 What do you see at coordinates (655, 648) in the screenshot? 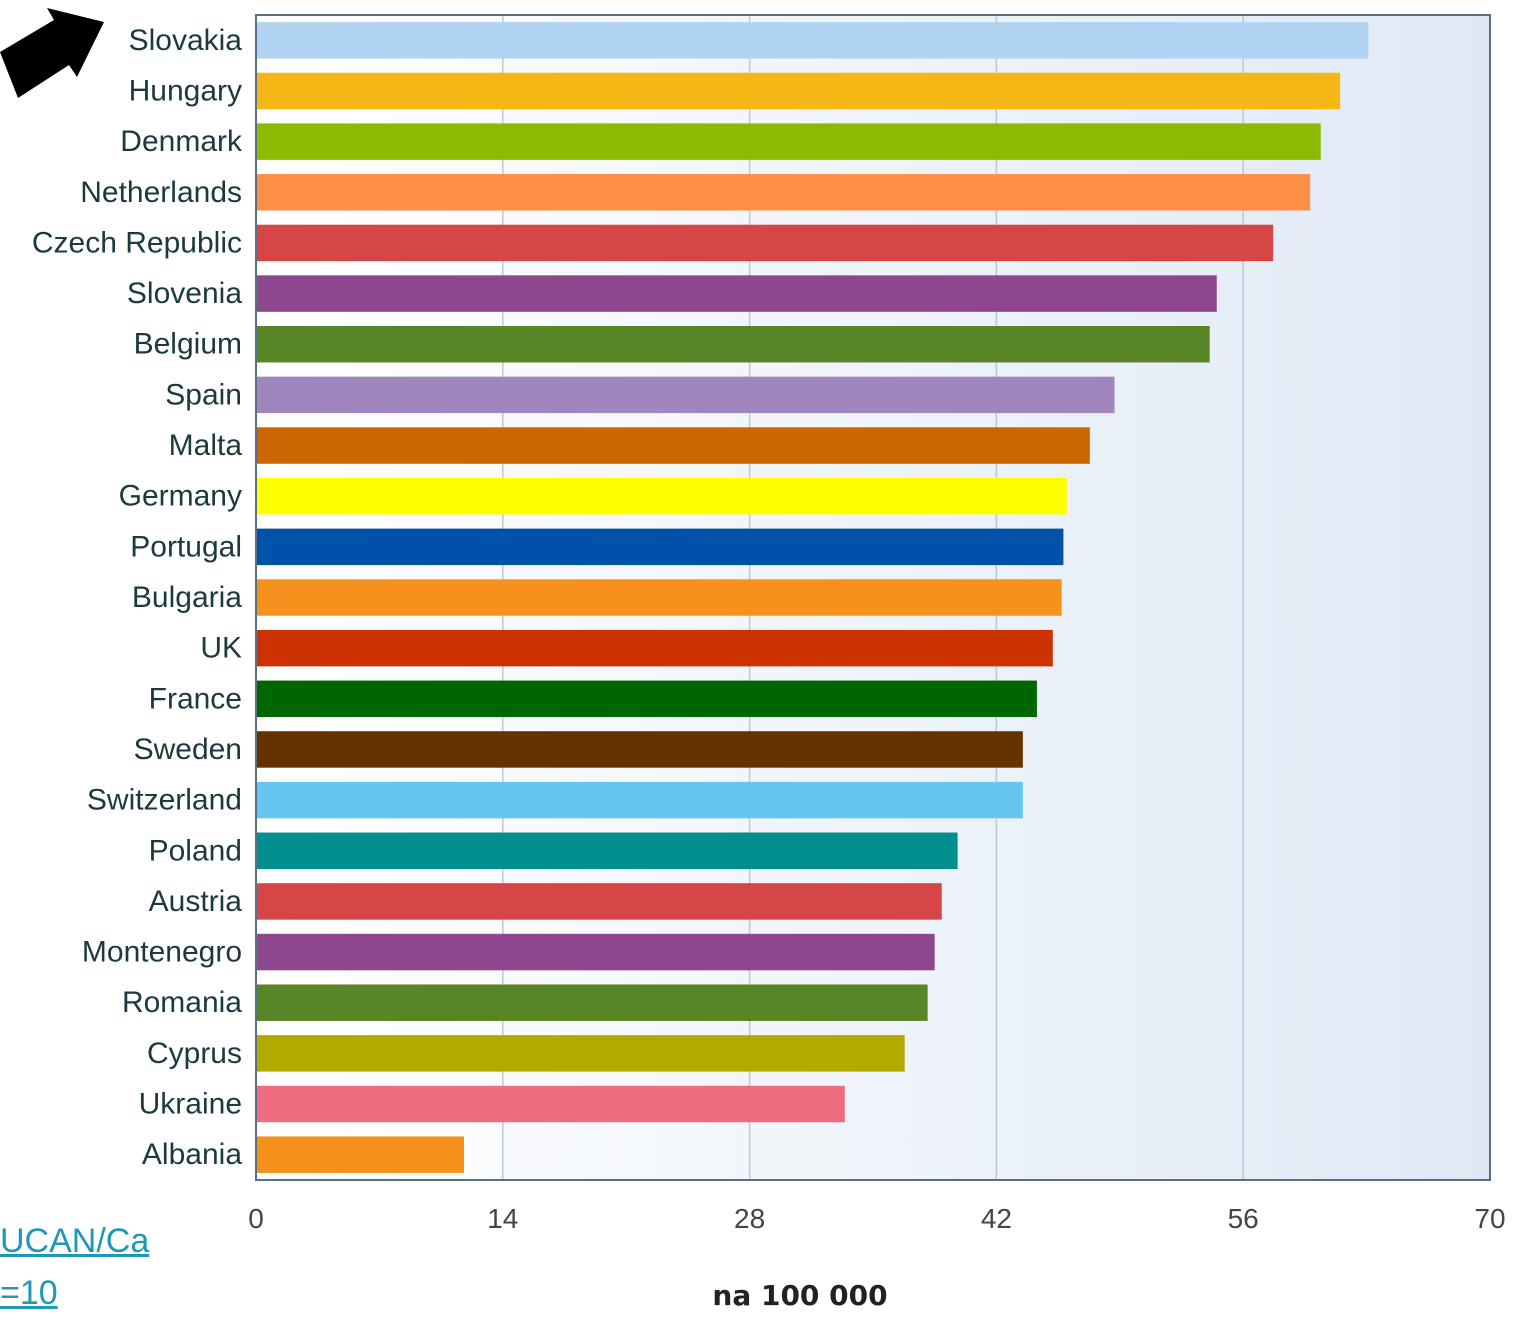
I see `bar-uk` at bounding box center [655, 648].